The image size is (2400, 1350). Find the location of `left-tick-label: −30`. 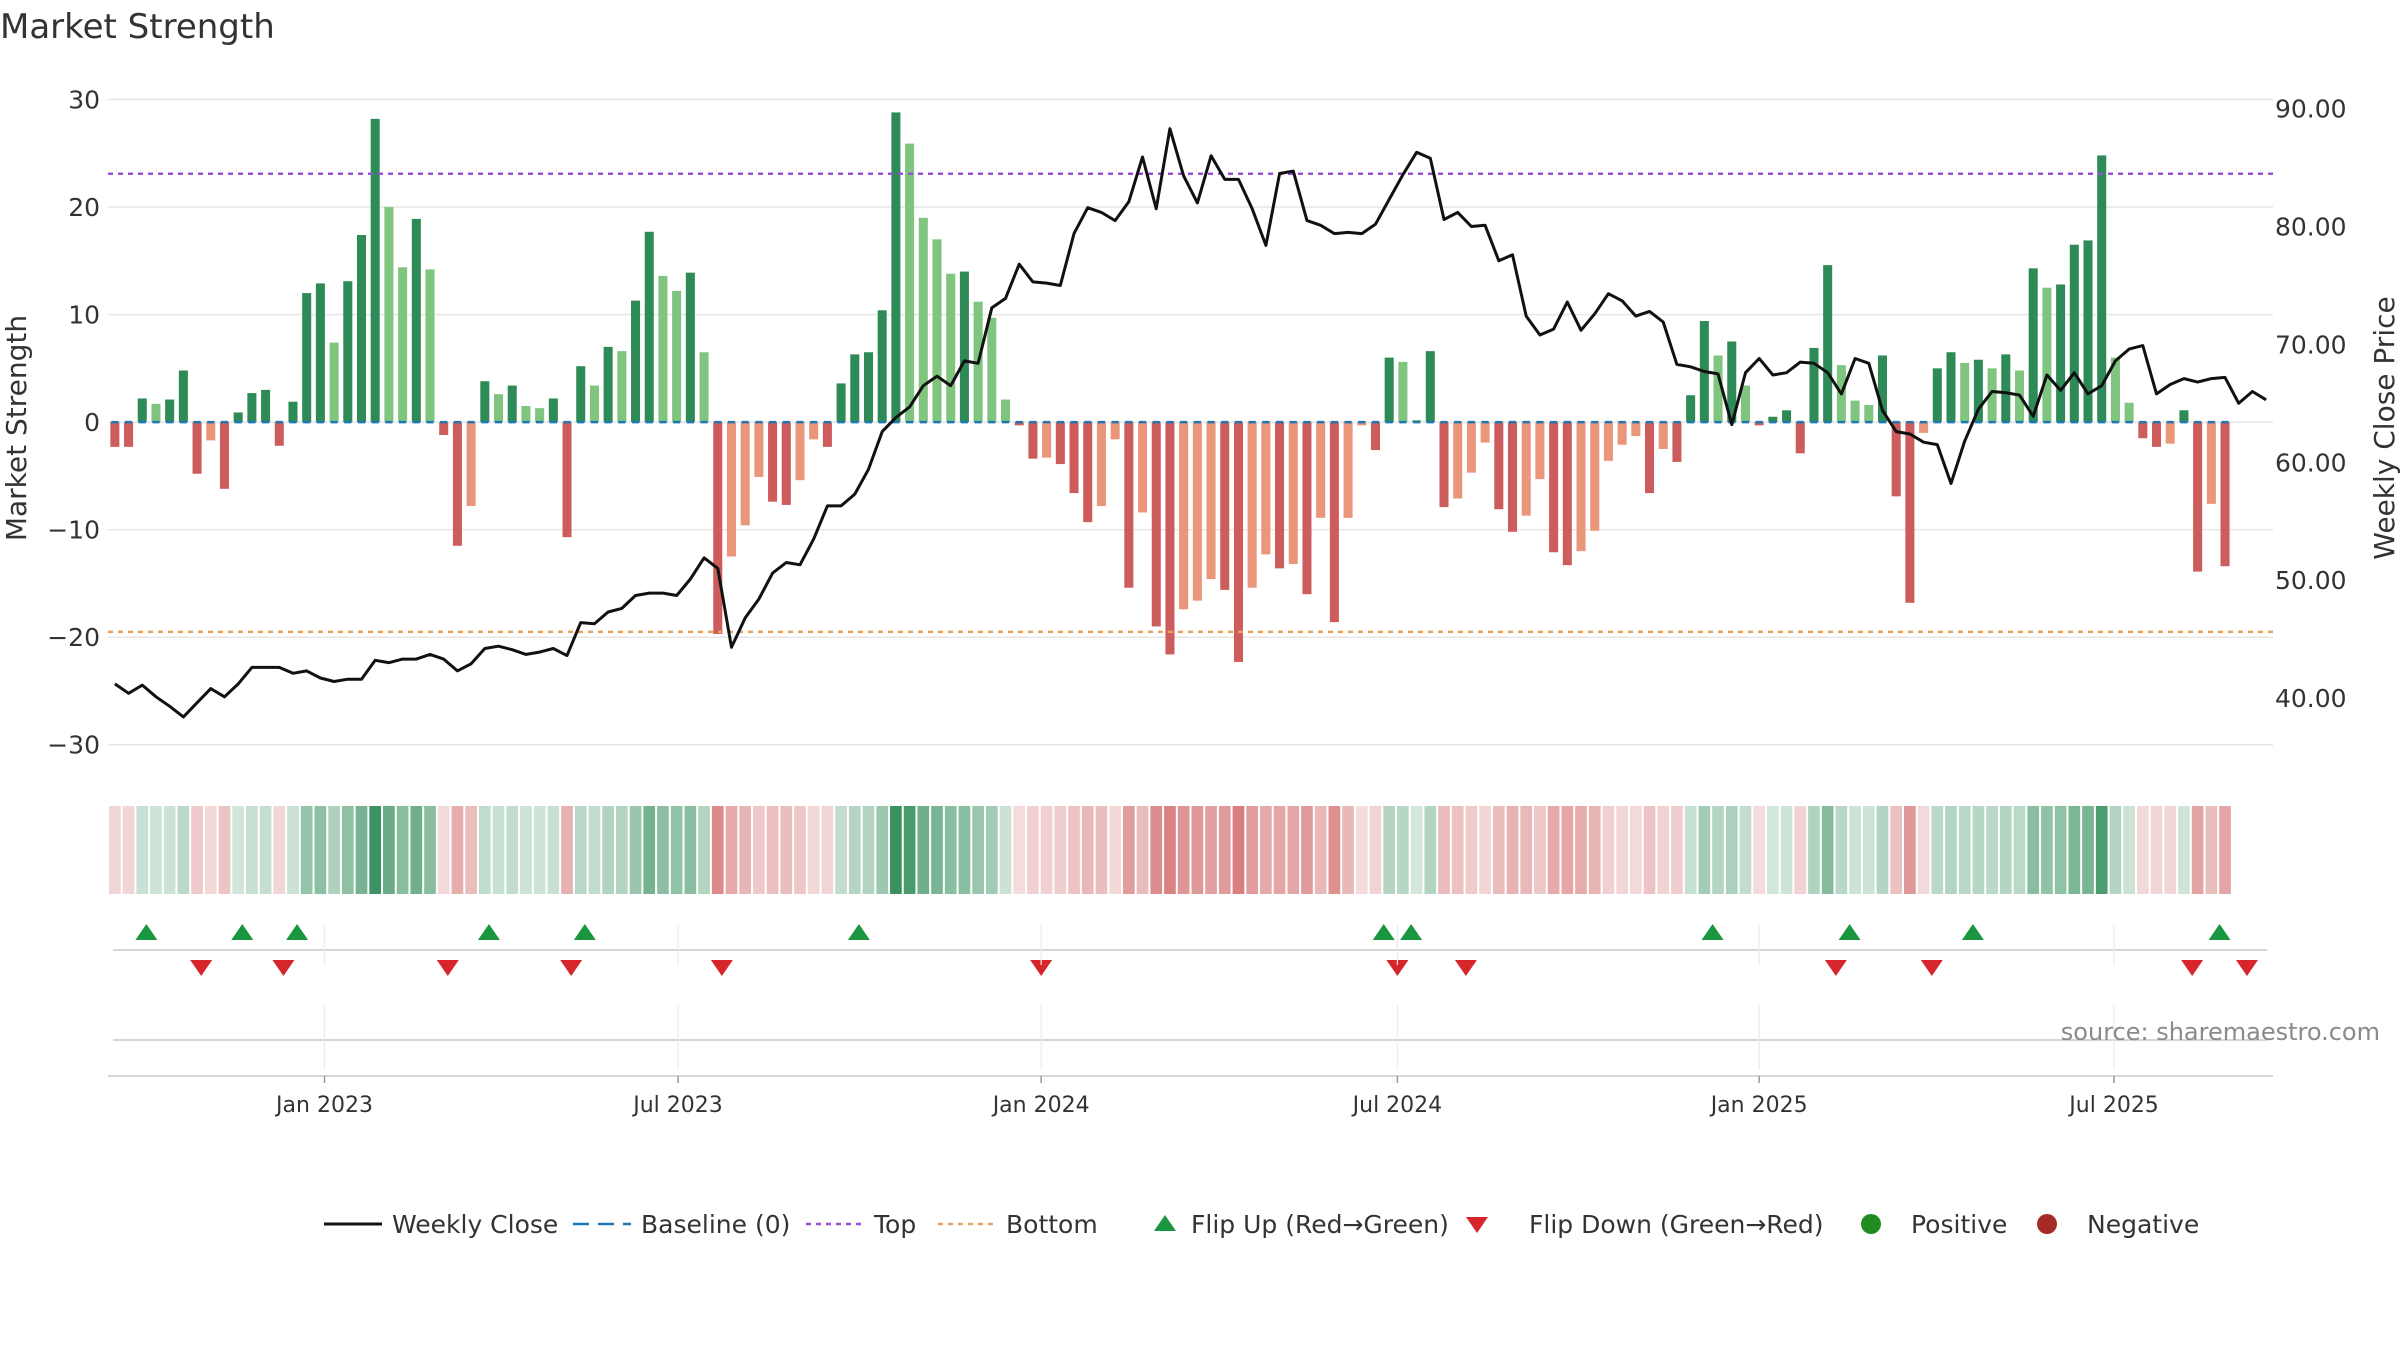

left-tick-label: −30 is located at coordinates (73, 745).